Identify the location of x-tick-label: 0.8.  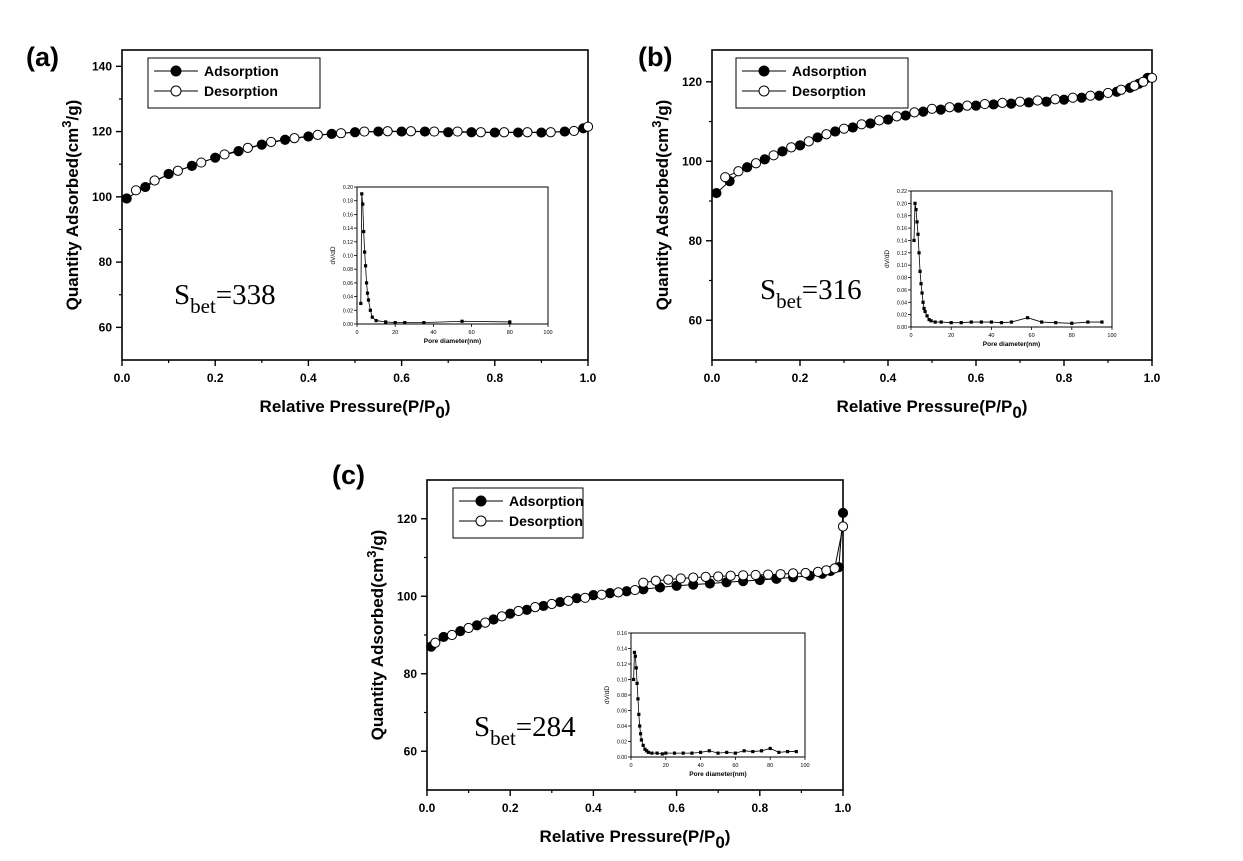
(494, 378).